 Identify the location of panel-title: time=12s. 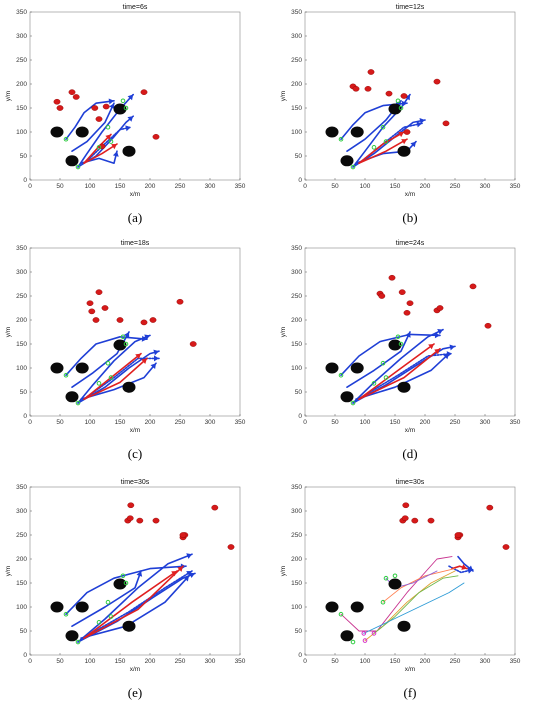
(410, 7).